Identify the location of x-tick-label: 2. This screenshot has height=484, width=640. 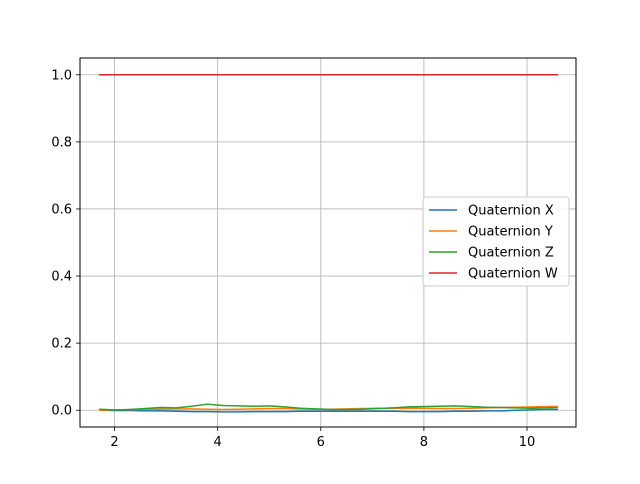
(114, 442).